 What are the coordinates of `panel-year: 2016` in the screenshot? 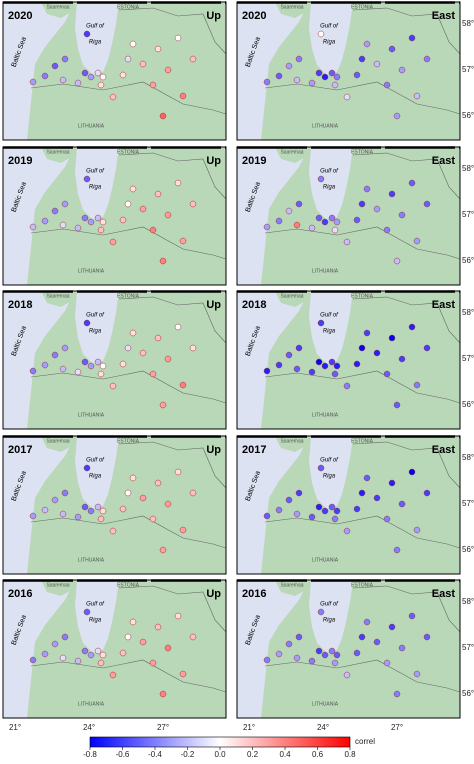 It's located at (254, 594).